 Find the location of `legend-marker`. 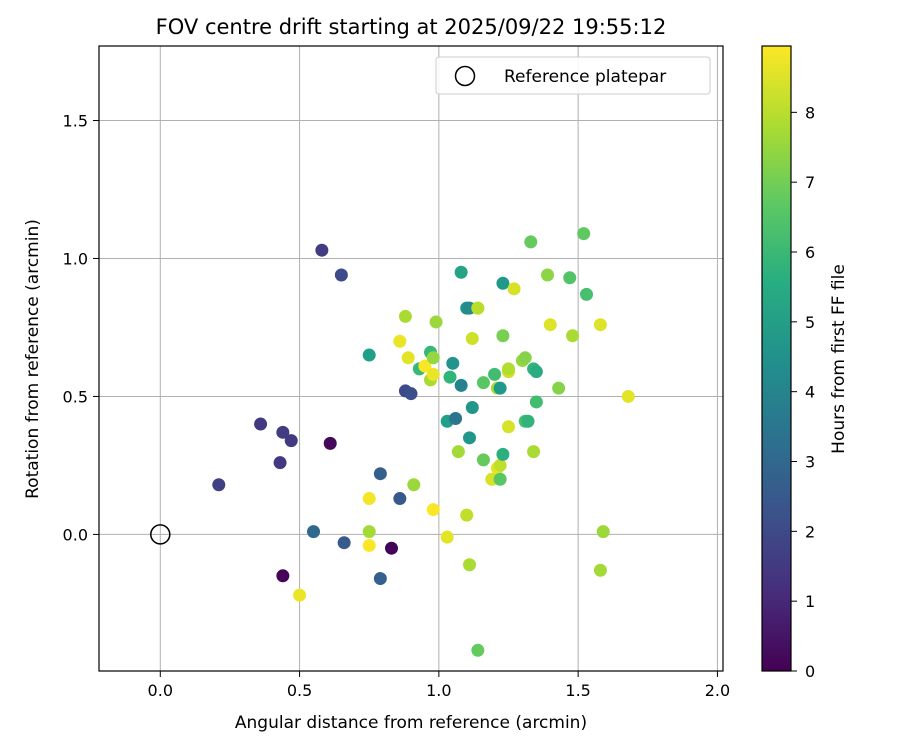

legend-marker is located at coordinates (465, 76).